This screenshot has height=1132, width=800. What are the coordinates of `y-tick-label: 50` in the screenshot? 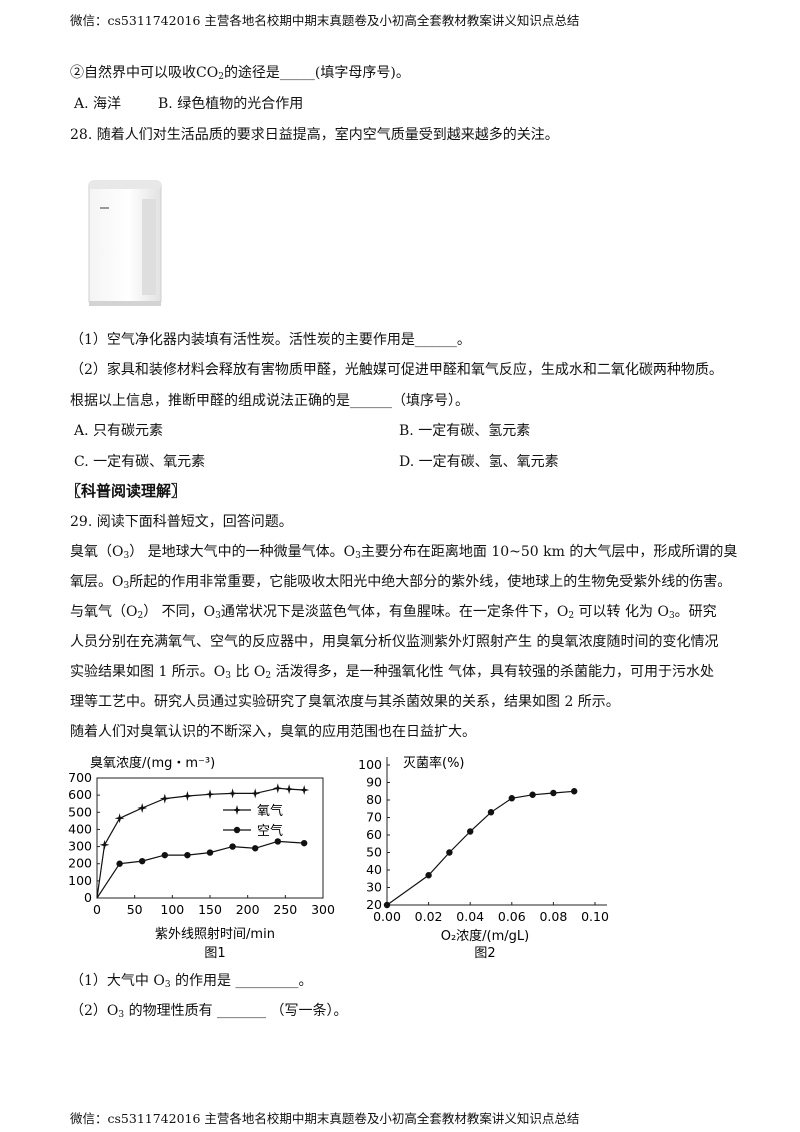 It's located at (374, 852).